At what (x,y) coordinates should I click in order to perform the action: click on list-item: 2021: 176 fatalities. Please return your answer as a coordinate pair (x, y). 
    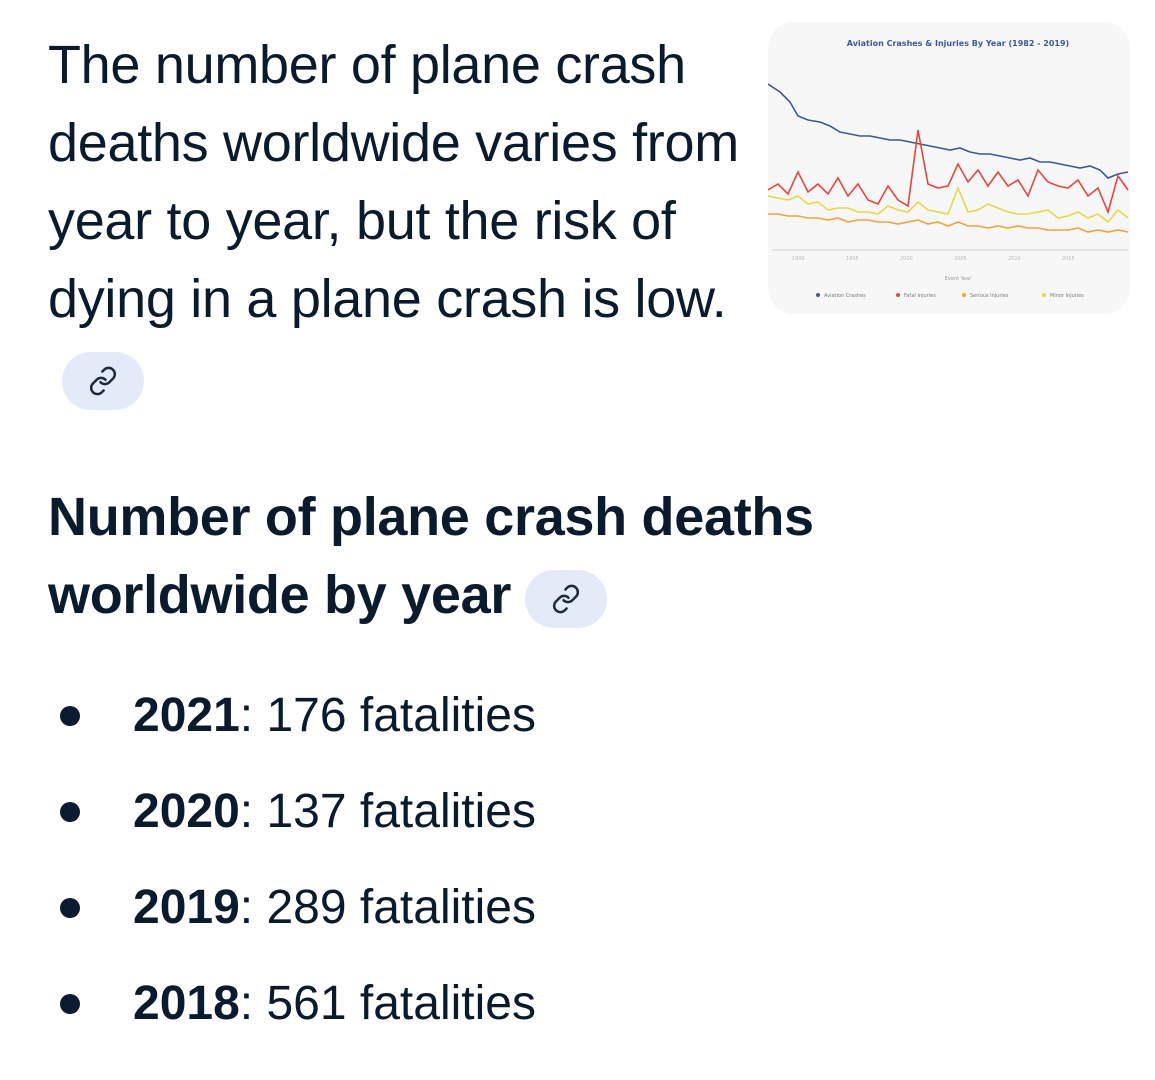
    Looking at the image, I should click on (268, 716).